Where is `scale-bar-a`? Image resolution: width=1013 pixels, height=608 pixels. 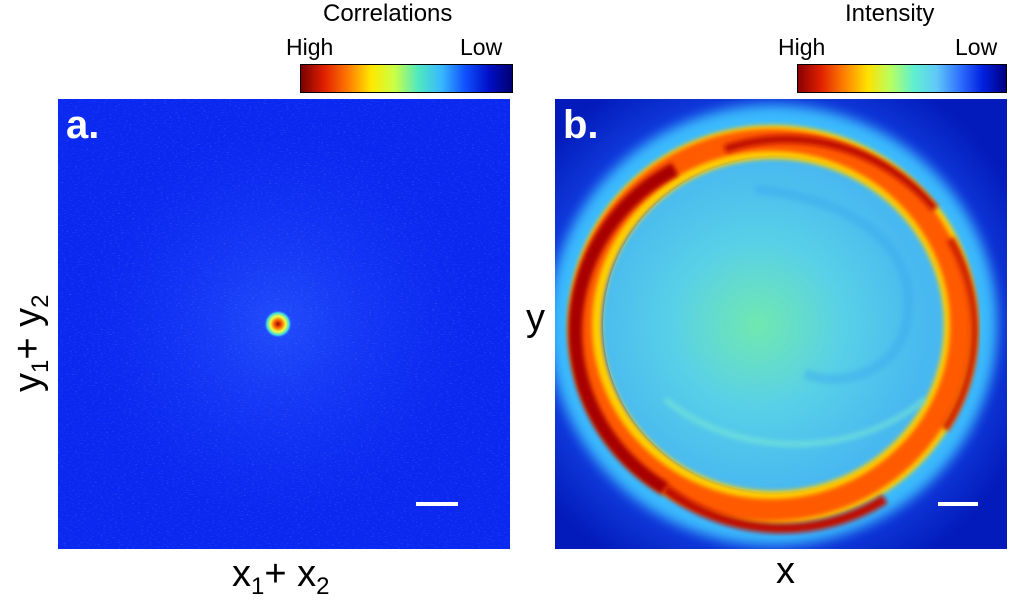 scale-bar-a is located at coordinates (437, 504).